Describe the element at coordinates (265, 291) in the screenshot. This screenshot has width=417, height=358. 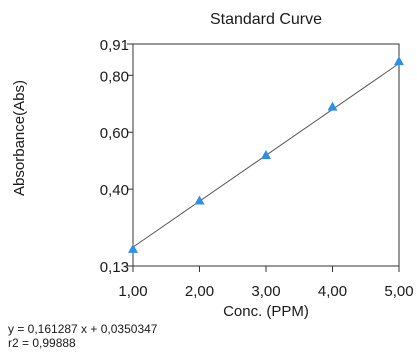
I see `x-tick-label: 3,00` at that location.